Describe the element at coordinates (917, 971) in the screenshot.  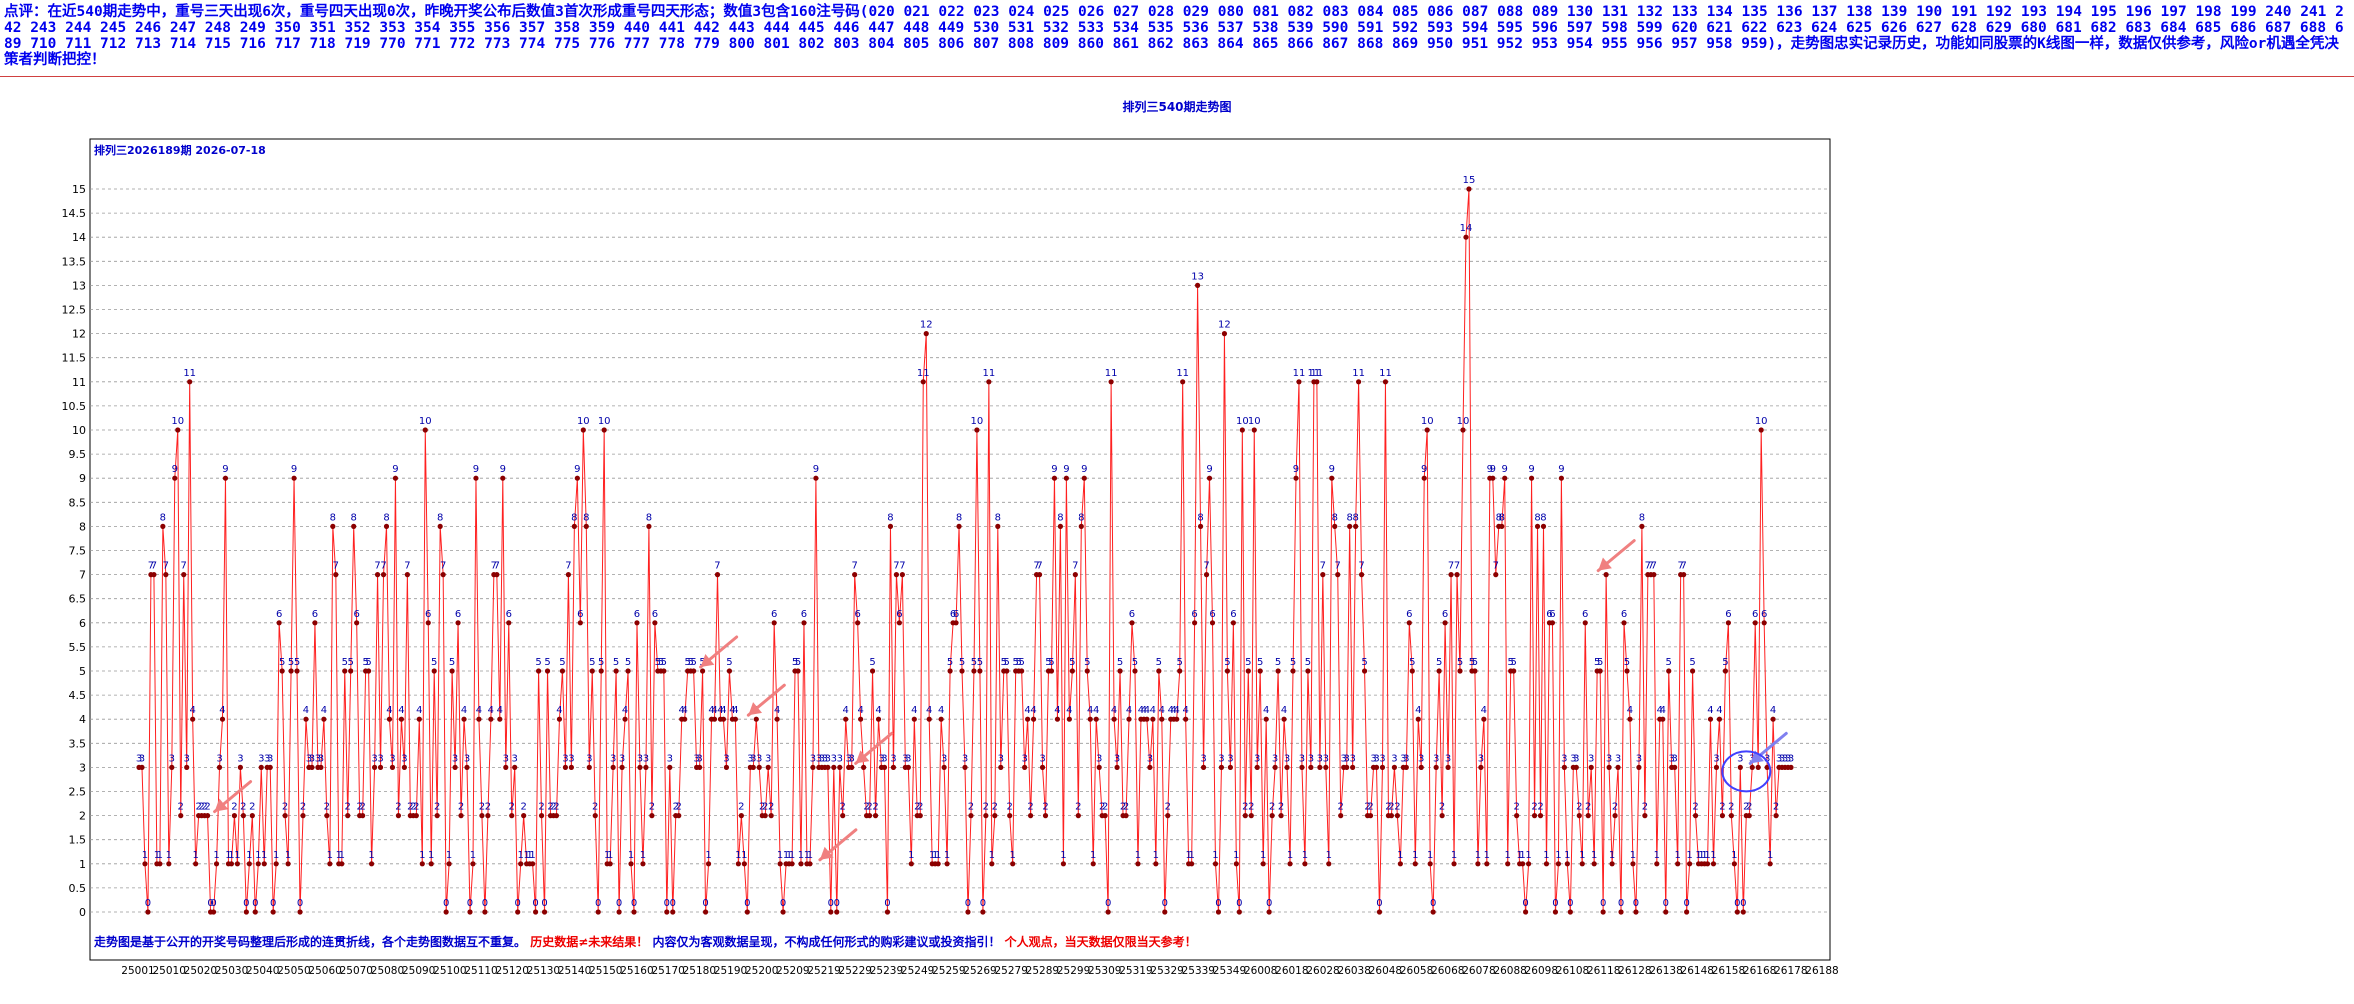
I see `x-tick-label: 25249` at that location.